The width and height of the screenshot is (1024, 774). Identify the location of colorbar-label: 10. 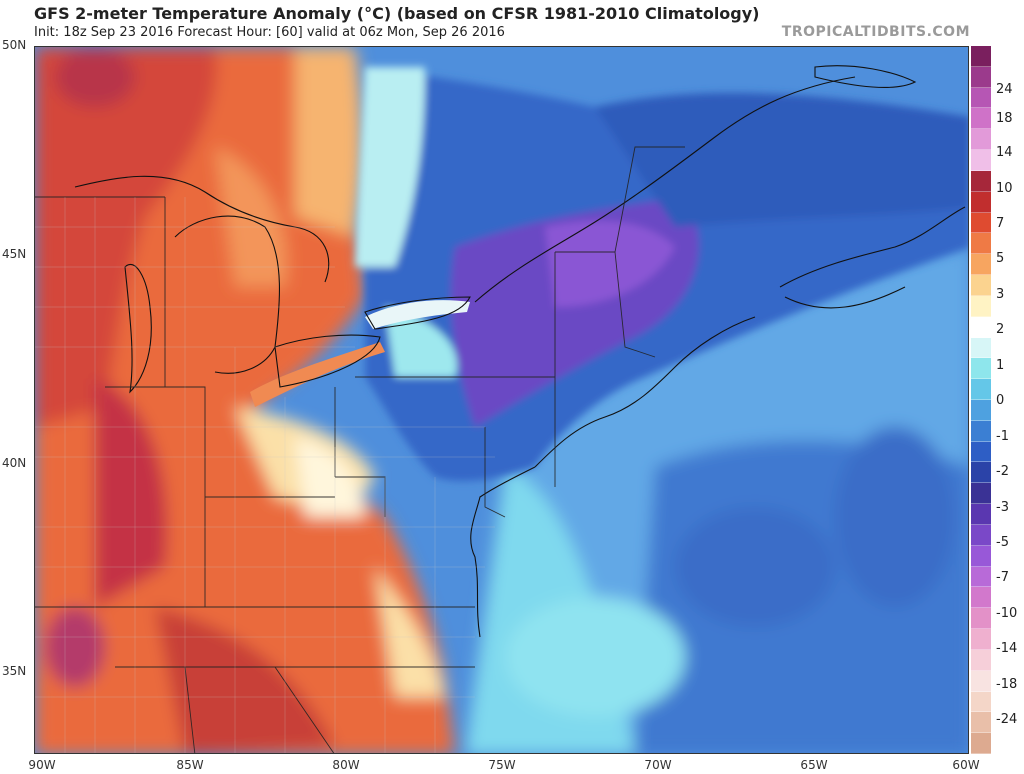
(1004, 188).